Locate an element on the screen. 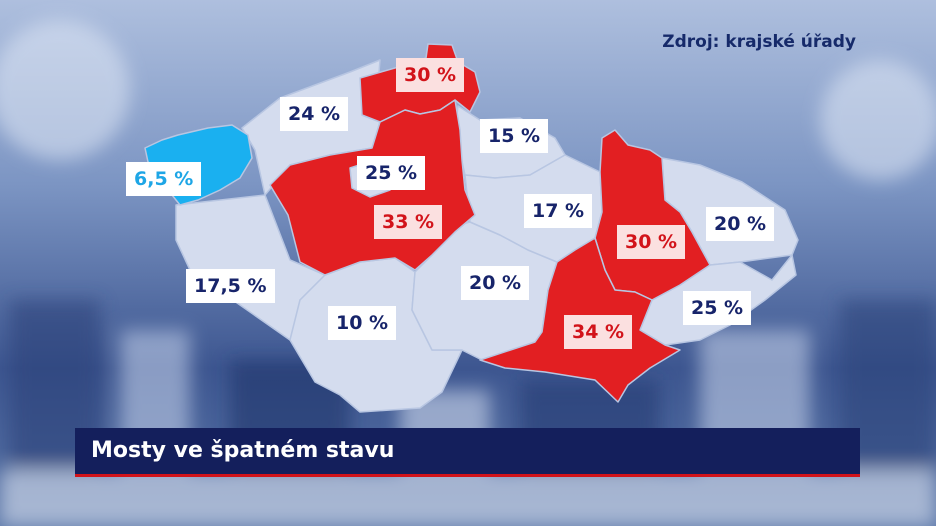 Image resolution: width=936 pixels, height=526 pixels. region-label-stredocesky: 33 % is located at coordinates (408, 222).